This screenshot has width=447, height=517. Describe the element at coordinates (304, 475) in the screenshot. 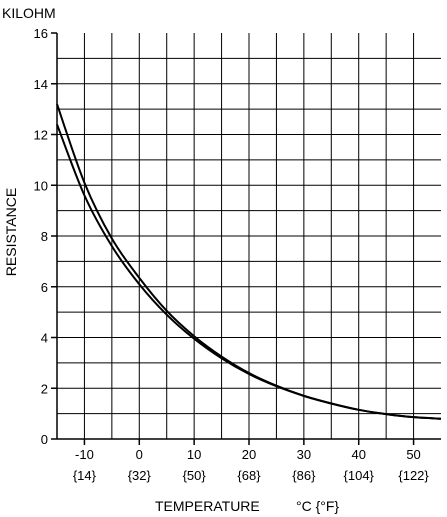

I see `x-tick-label-fahrenheit: {86}` at that location.